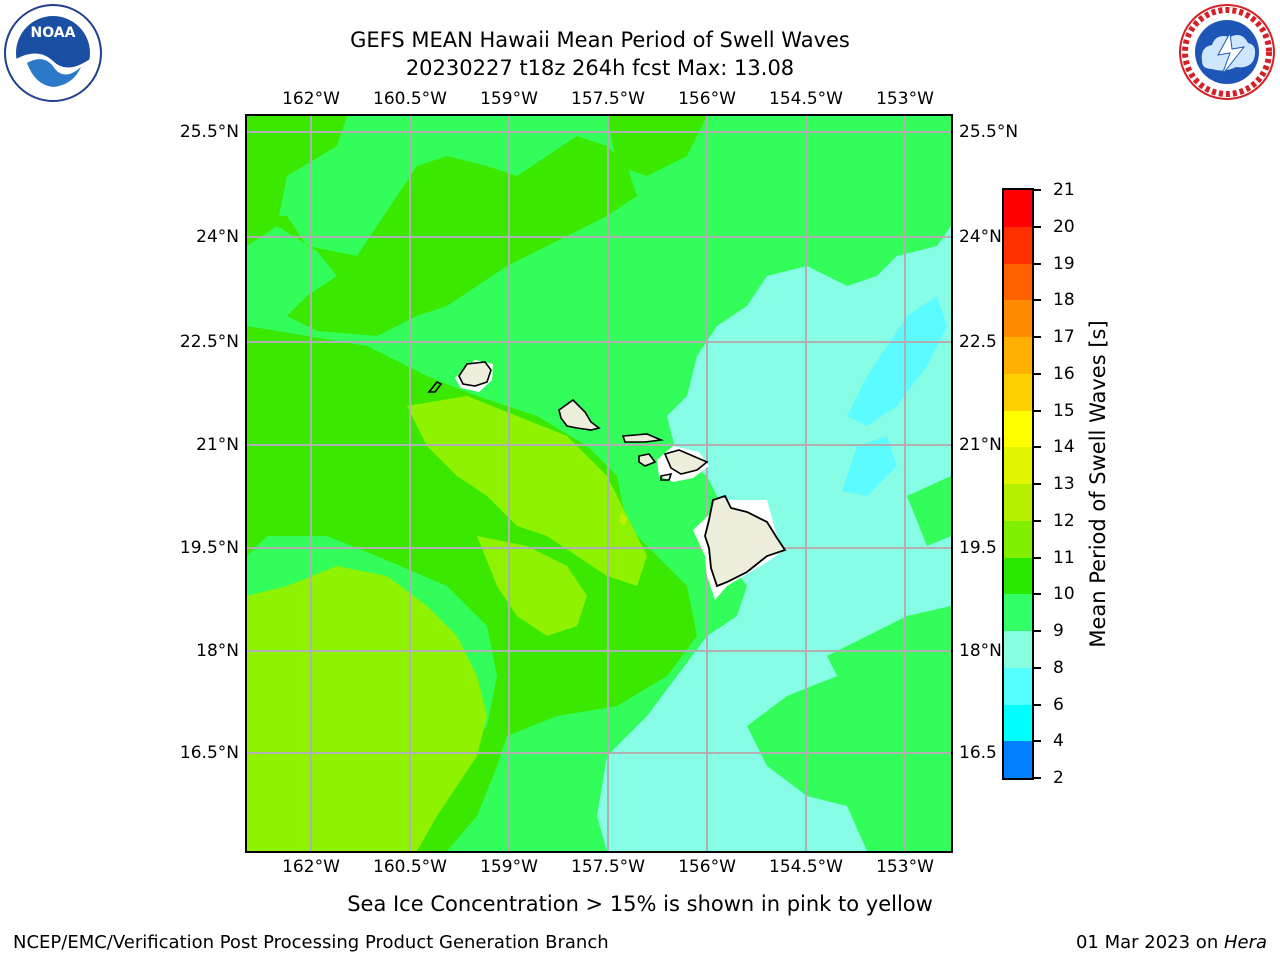 This screenshot has width=1280, height=960. What do you see at coordinates (435, 386) in the screenshot?
I see `niihau` at bounding box center [435, 386].